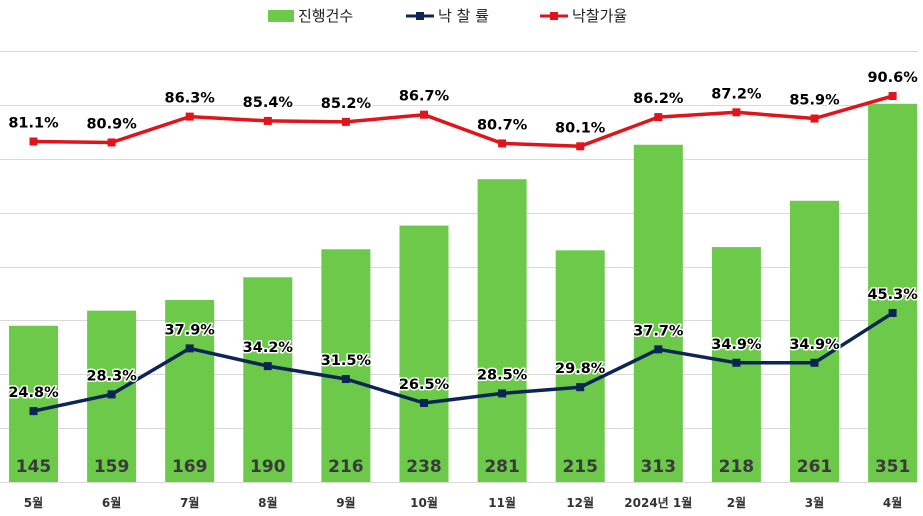 Image resolution: width=923 pixels, height=516 pixels. Describe the element at coordinates (112, 467) in the screenshot. I see `bar-value-label: 159` at that location.